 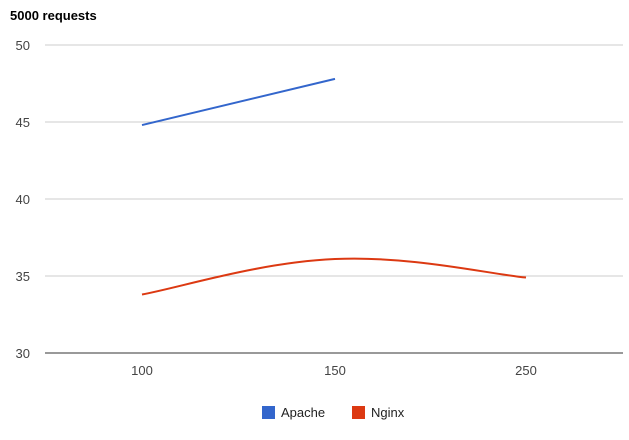 I want to click on legend: Apache Nginx, so click(x=333, y=412).